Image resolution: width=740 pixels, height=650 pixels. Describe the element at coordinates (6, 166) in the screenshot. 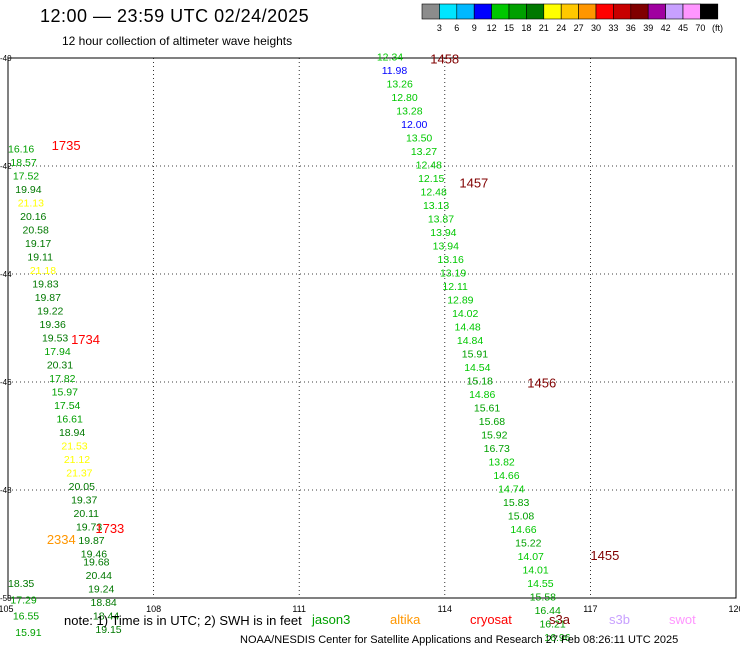

I see `y-tick-label: -42` at that location.